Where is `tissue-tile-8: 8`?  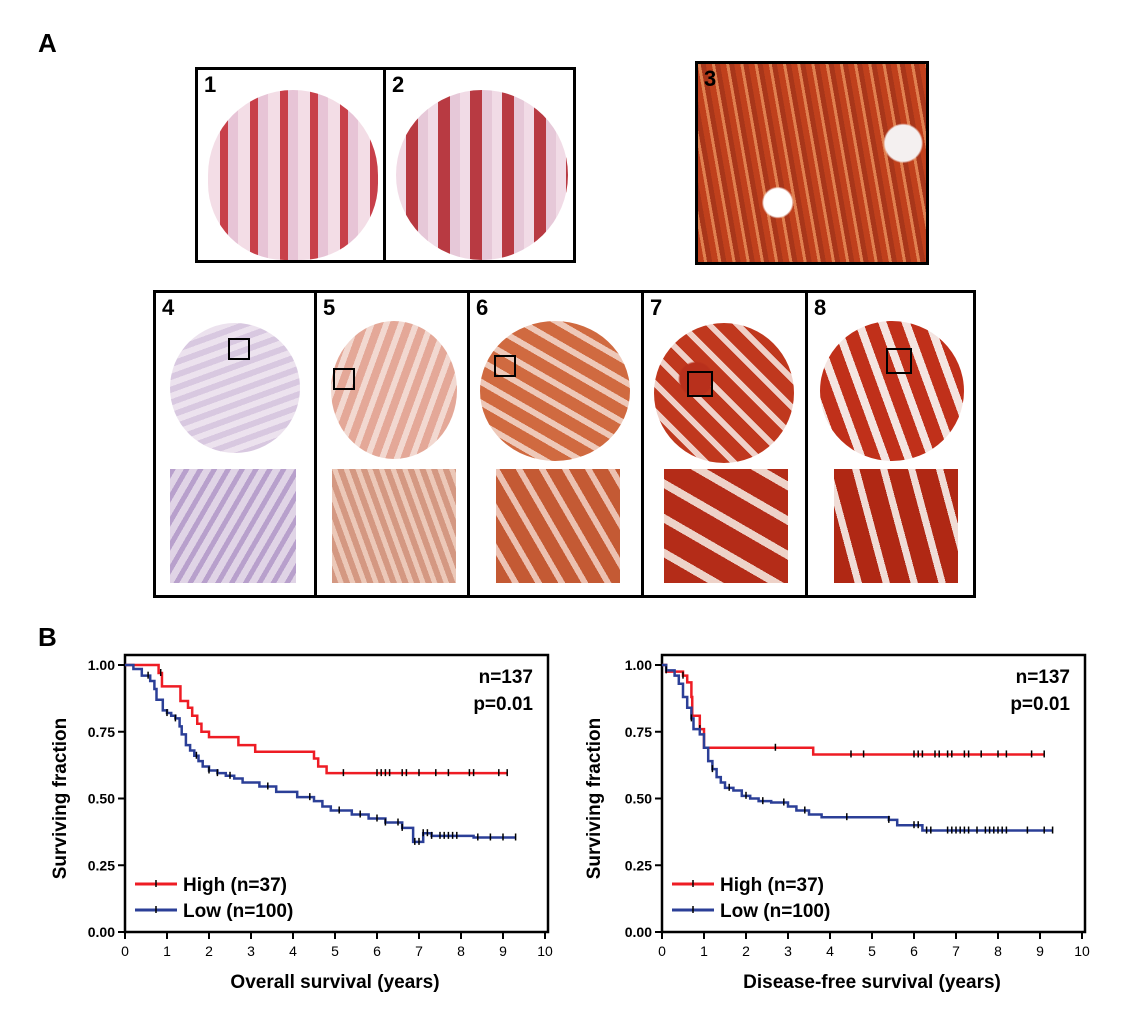 tissue-tile-8: 8 is located at coordinates (890, 444).